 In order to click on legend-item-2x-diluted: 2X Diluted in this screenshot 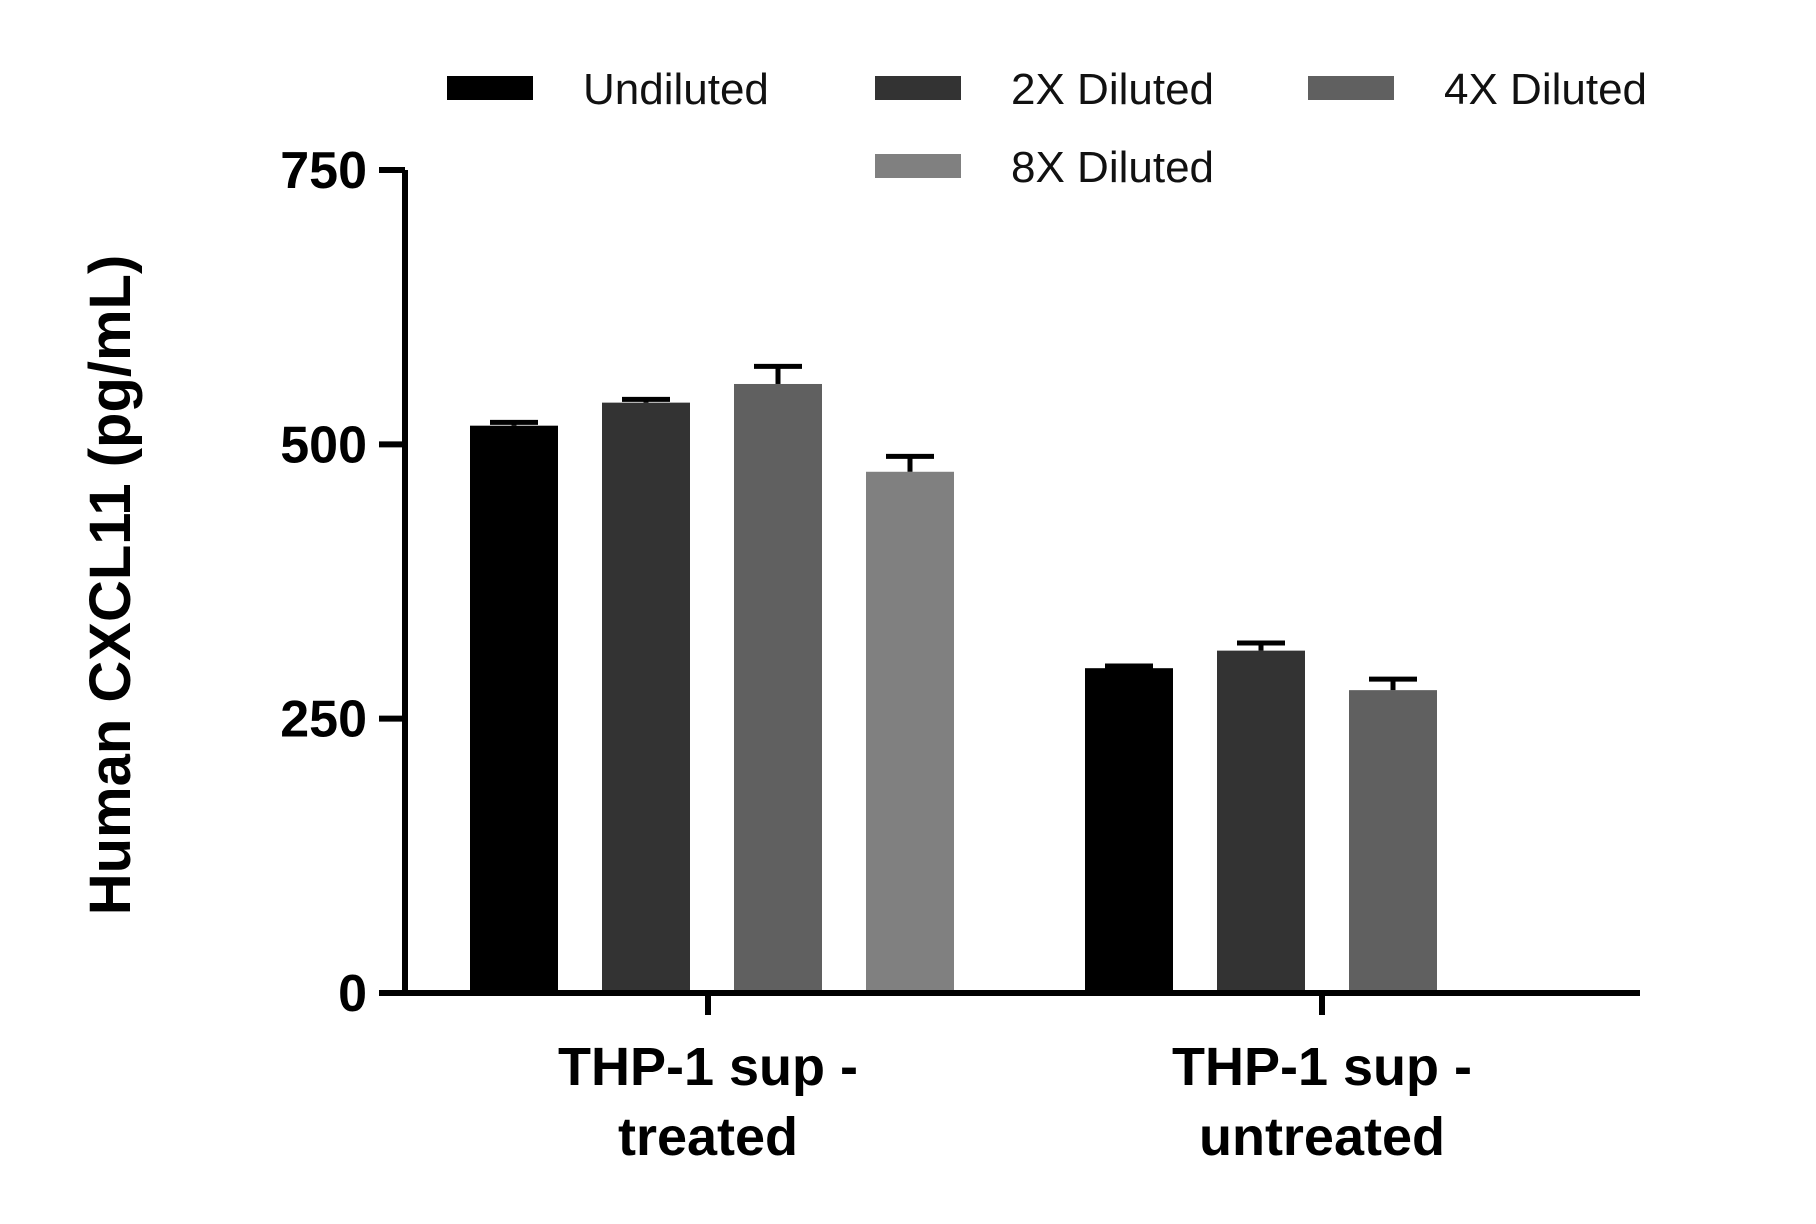, I will do `click(1044, 89)`.